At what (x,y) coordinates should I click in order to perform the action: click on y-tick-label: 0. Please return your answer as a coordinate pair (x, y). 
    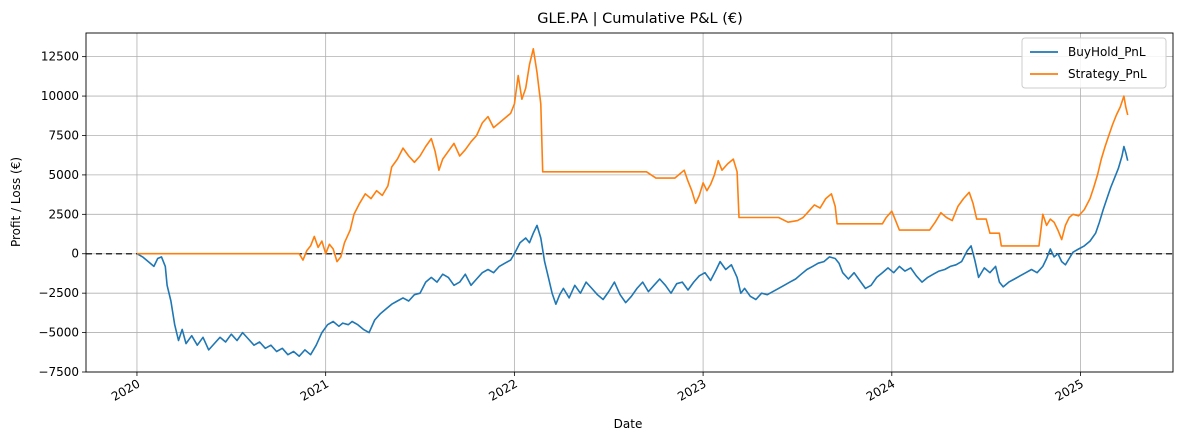
    Looking at the image, I should click on (75, 254).